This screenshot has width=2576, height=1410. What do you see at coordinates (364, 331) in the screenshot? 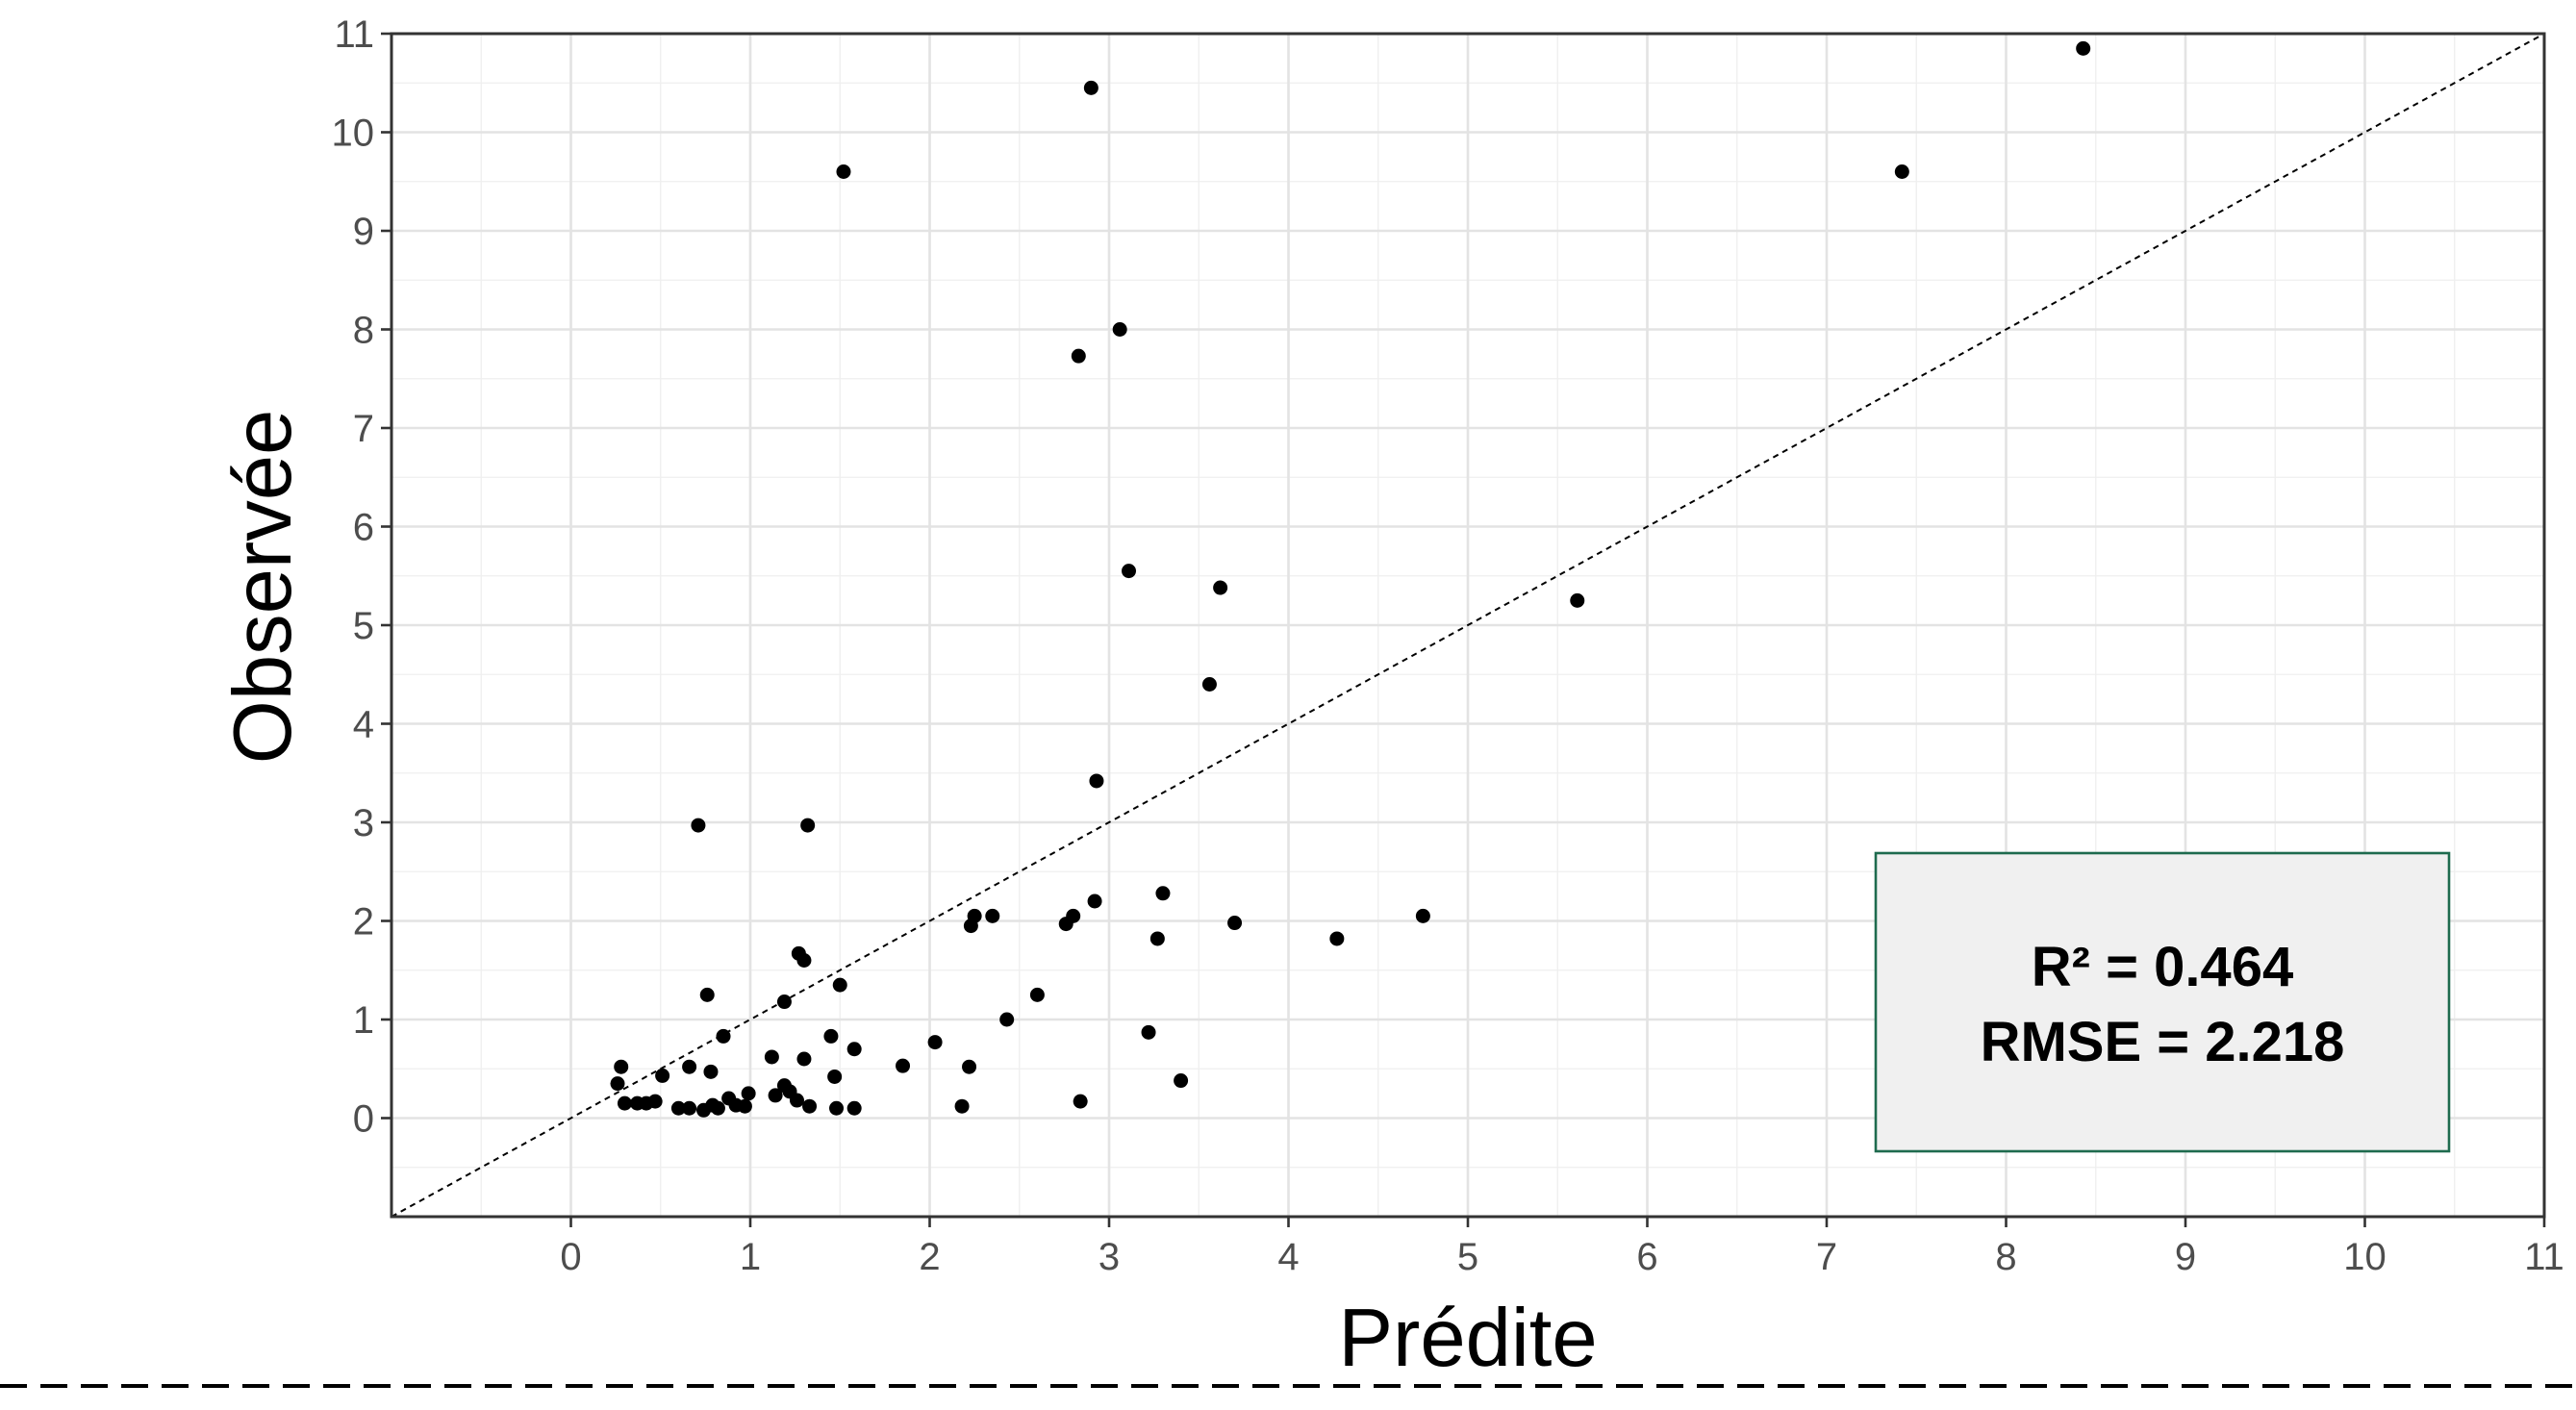
I see `y-tick-label: 8` at bounding box center [364, 331].